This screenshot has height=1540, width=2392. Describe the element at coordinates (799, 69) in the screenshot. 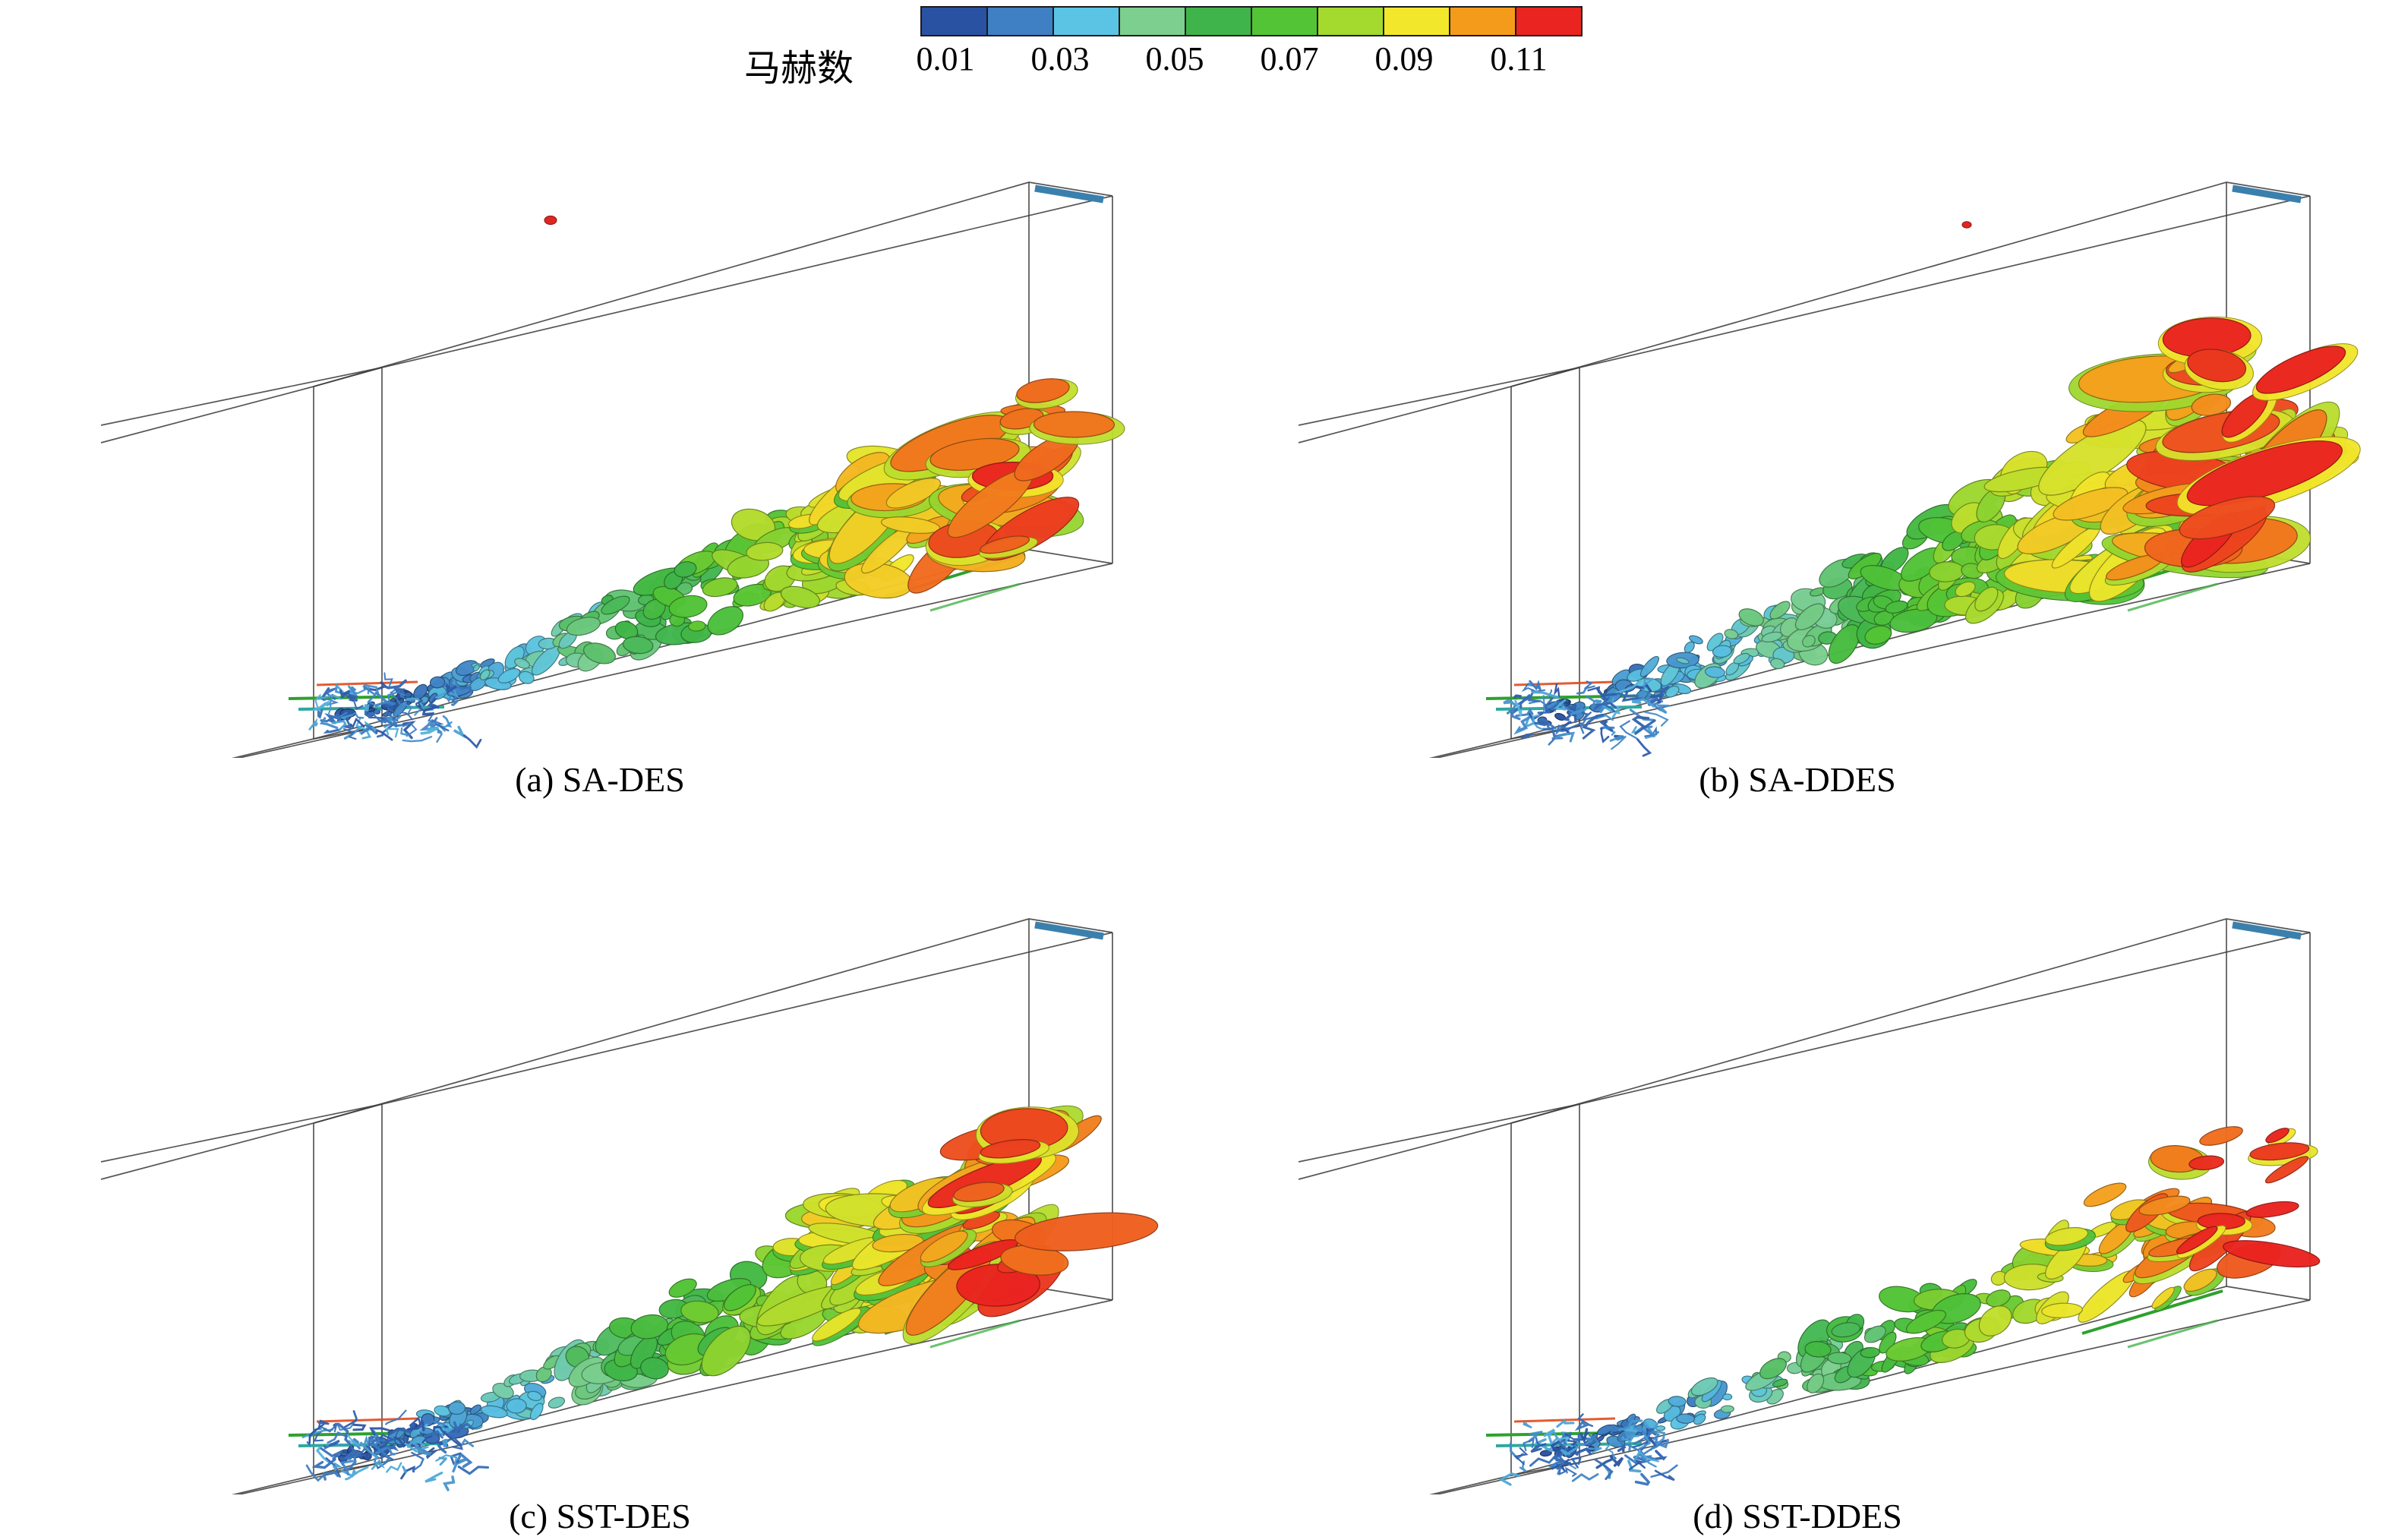

I see `colorbar-label: 马赫数` at that location.